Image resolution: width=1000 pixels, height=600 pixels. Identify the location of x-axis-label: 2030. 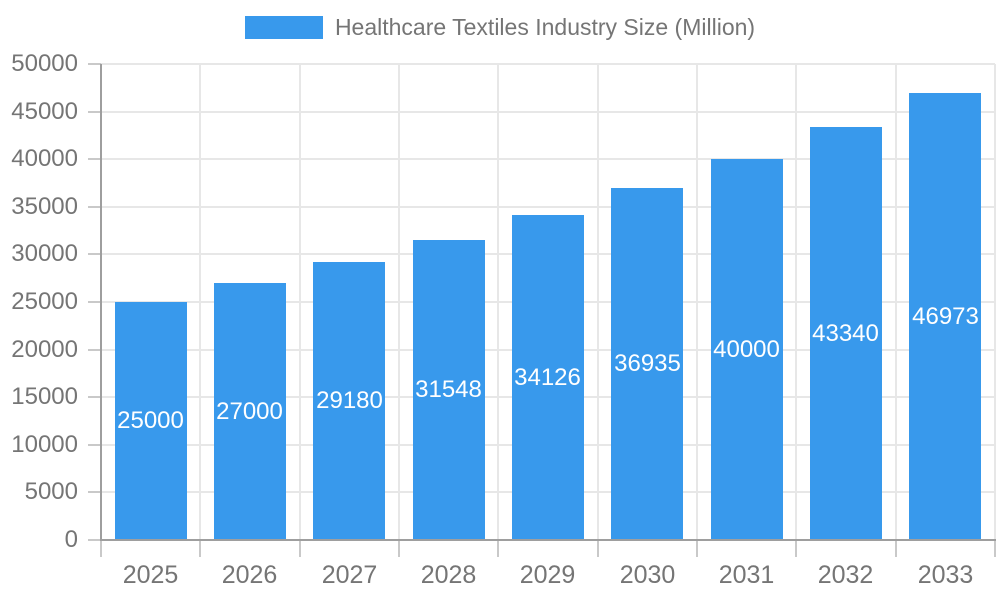
(647, 575).